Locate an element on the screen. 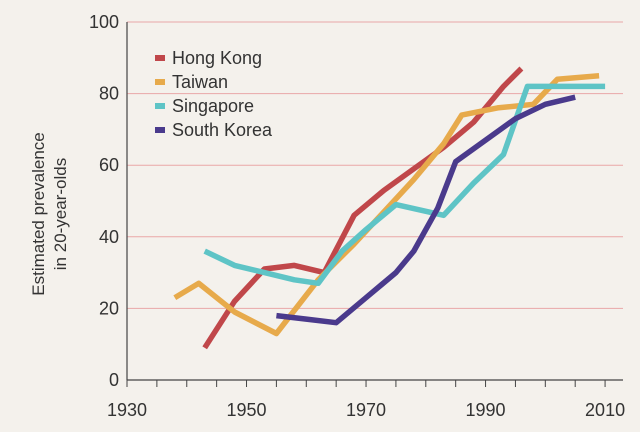 This screenshot has width=640, height=432. y-tick-label: 20 is located at coordinates (109, 308).